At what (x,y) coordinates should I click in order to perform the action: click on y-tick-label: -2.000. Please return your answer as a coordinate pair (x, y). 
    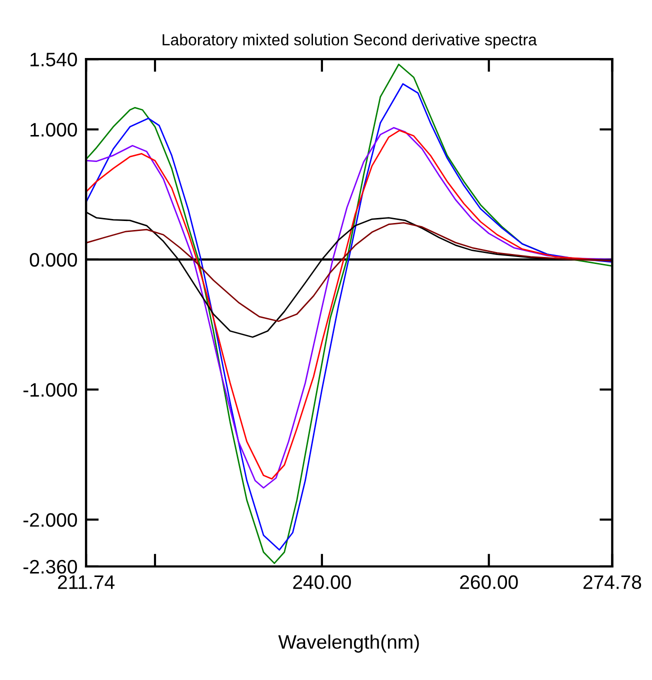
    Looking at the image, I should click on (50, 520).